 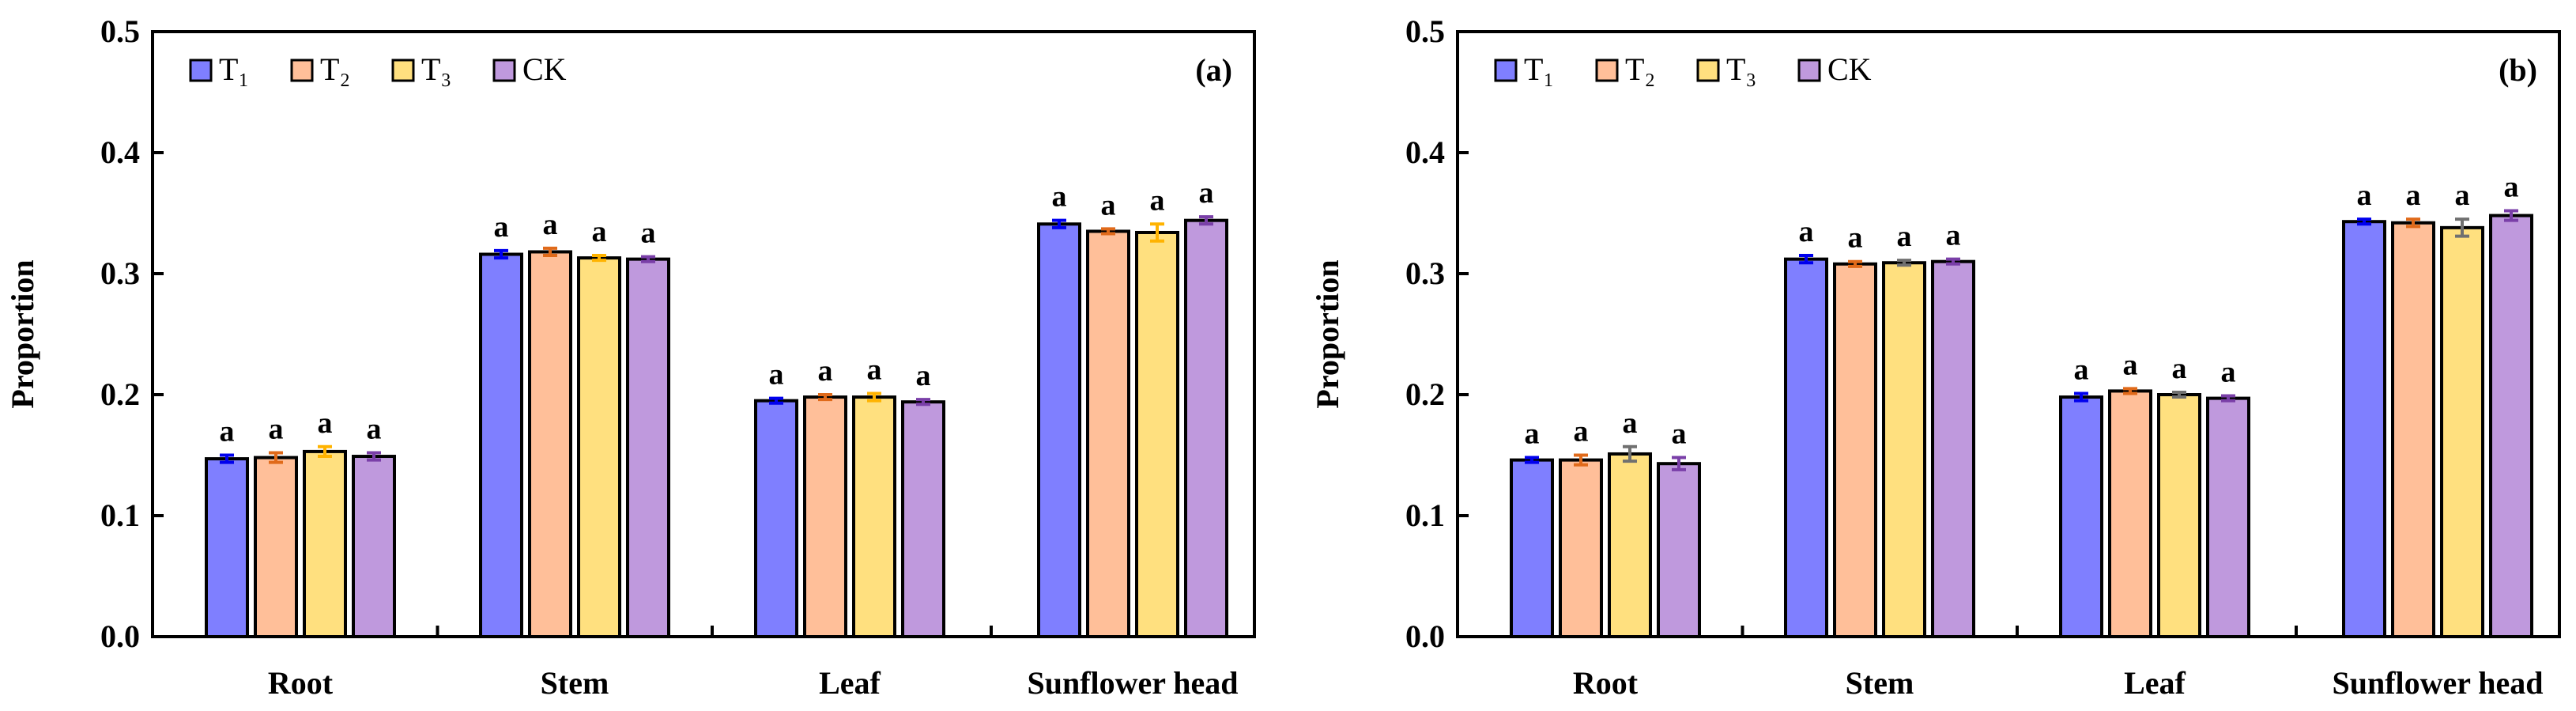 I want to click on panel-label: (b), so click(x=2518, y=70).